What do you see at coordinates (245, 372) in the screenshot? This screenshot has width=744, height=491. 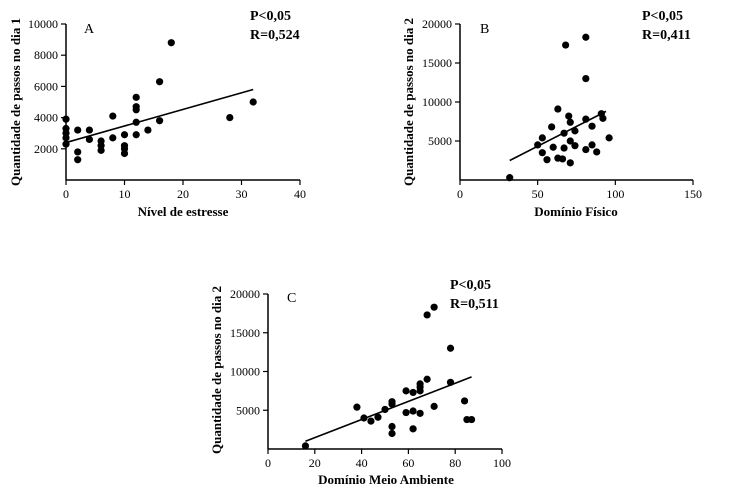 I see `panel-c-y-tick-label: 10000` at bounding box center [245, 372].